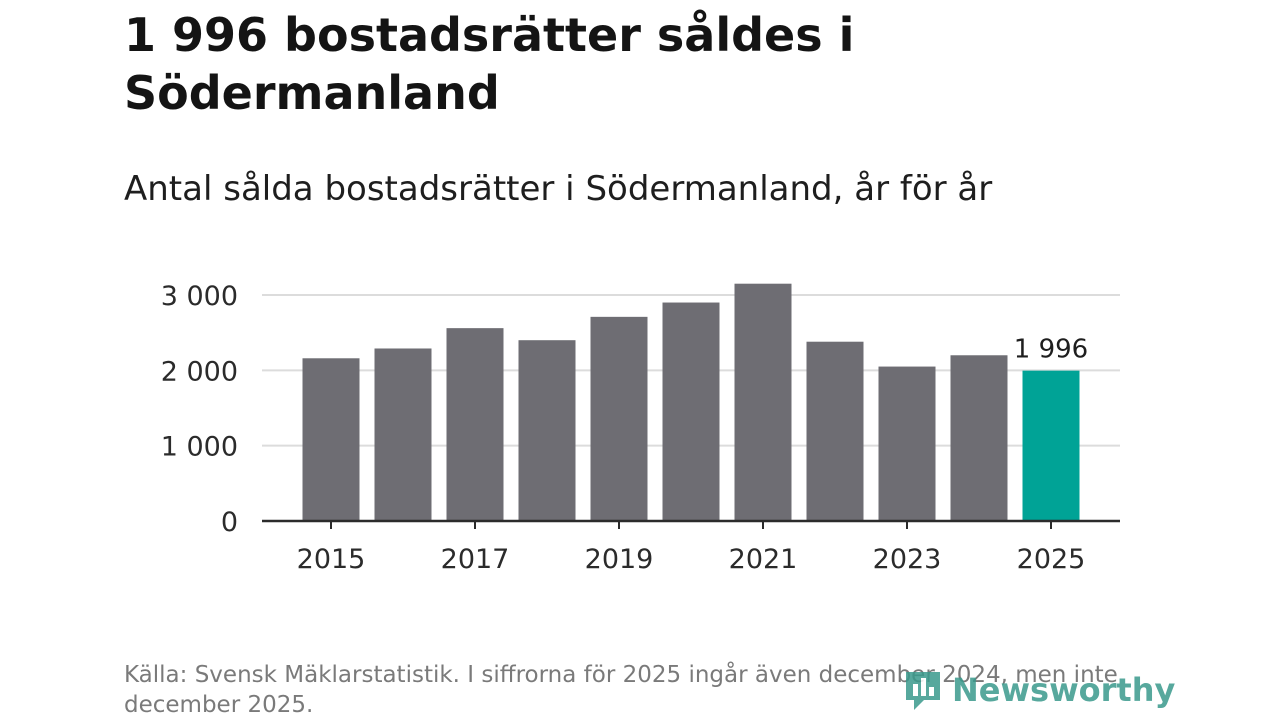 The height and width of the screenshot is (720, 1280). I want to click on logo-text: Newsworthy, so click(1064, 690).